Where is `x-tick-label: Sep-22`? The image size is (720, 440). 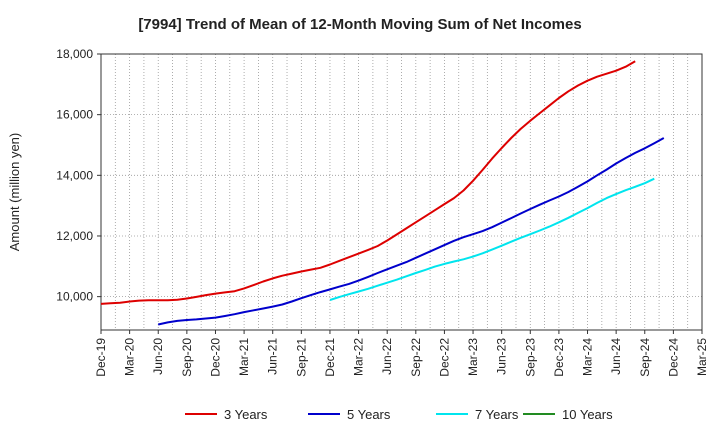 x-tick-label: Sep-22 is located at coordinates (416, 357).